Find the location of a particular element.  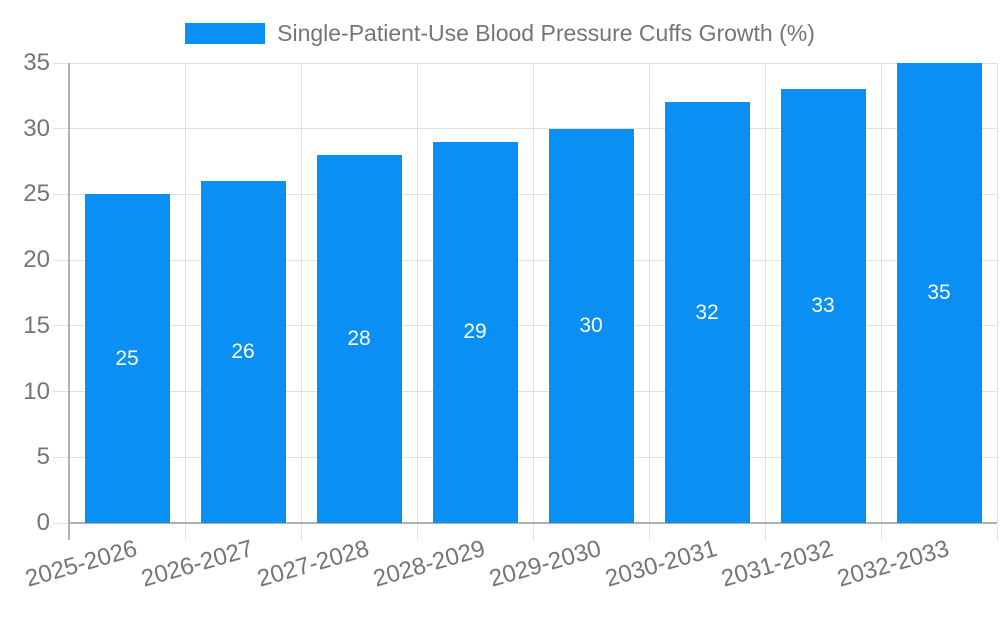

bar-2027-2028 is located at coordinates (359, 339).